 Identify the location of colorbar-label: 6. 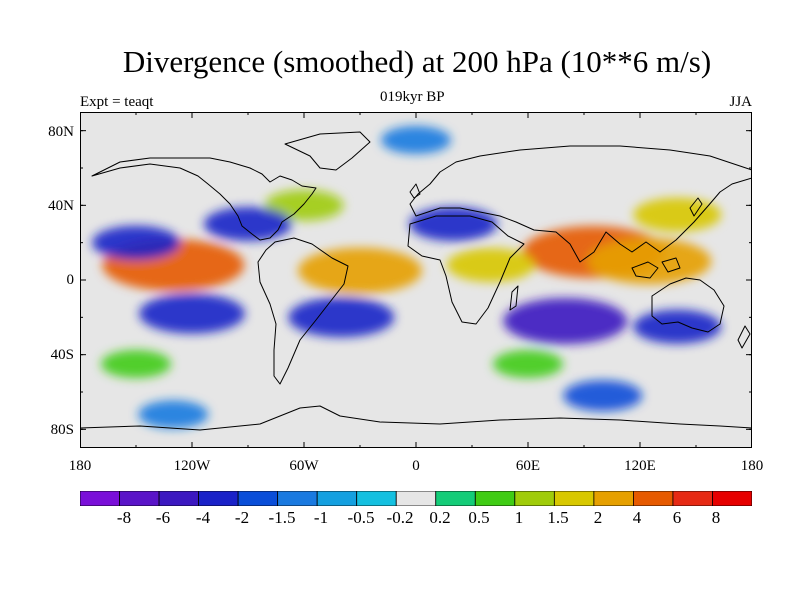
(677, 517).